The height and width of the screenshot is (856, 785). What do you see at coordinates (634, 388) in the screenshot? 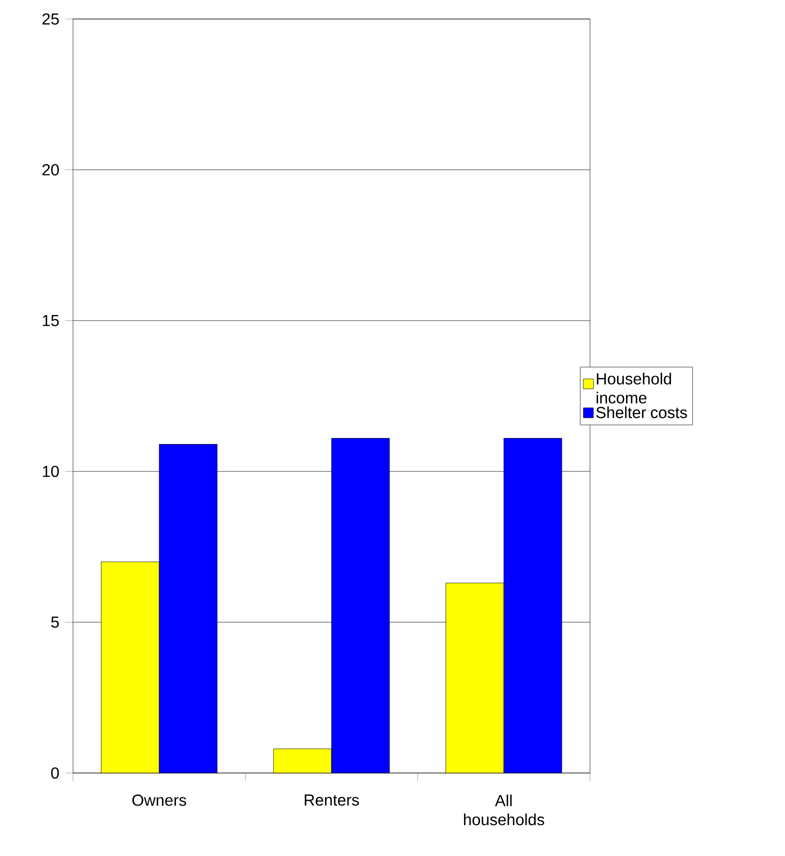
I see `legend-label: Household income` at bounding box center [634, 388].